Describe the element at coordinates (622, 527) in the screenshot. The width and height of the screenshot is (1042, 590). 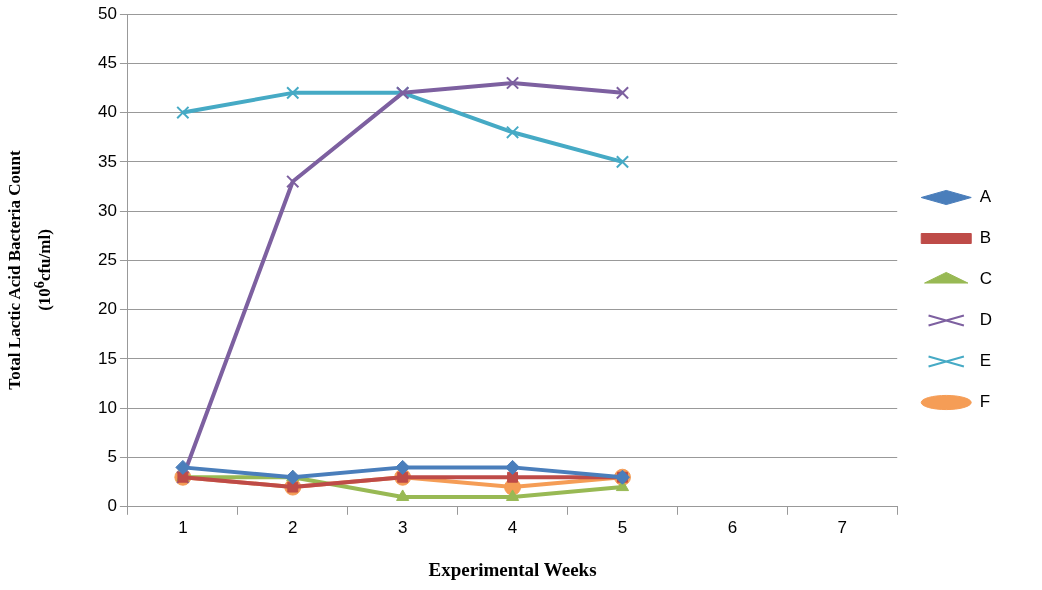
I see `x-tick-label: 5` at that location.